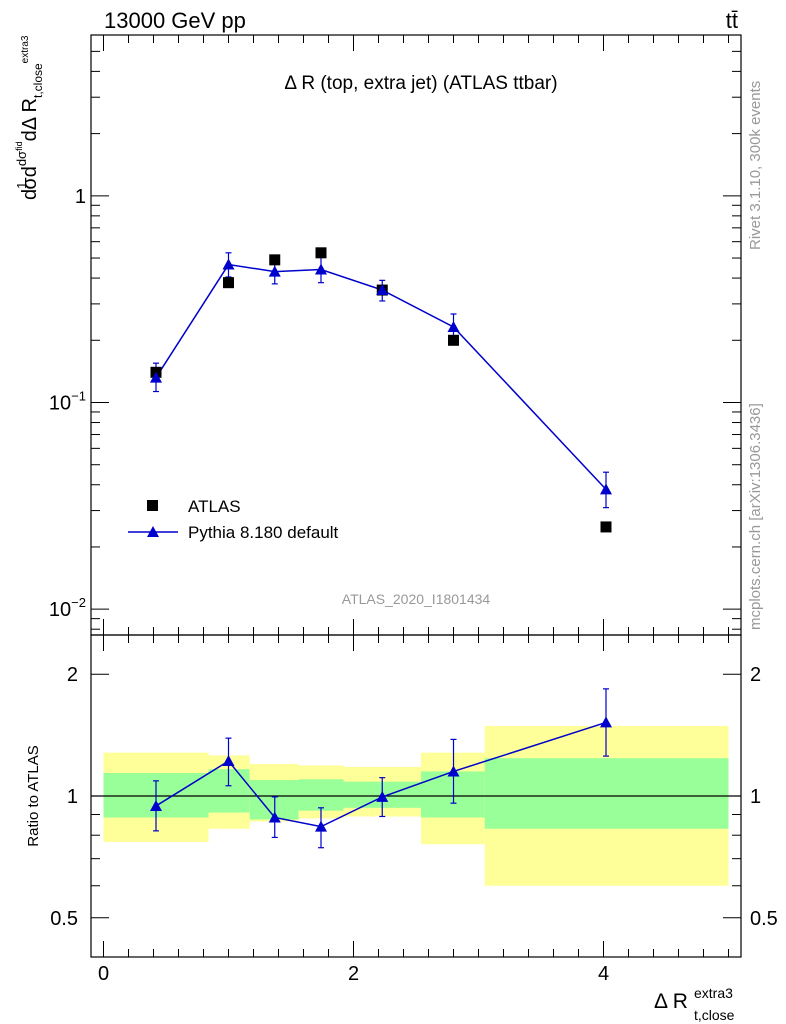  What do you see at coordinates (755, 797) in the screenshot?
I see `ratio-ytick-label-right: 1` at bounding box center [755, 797].